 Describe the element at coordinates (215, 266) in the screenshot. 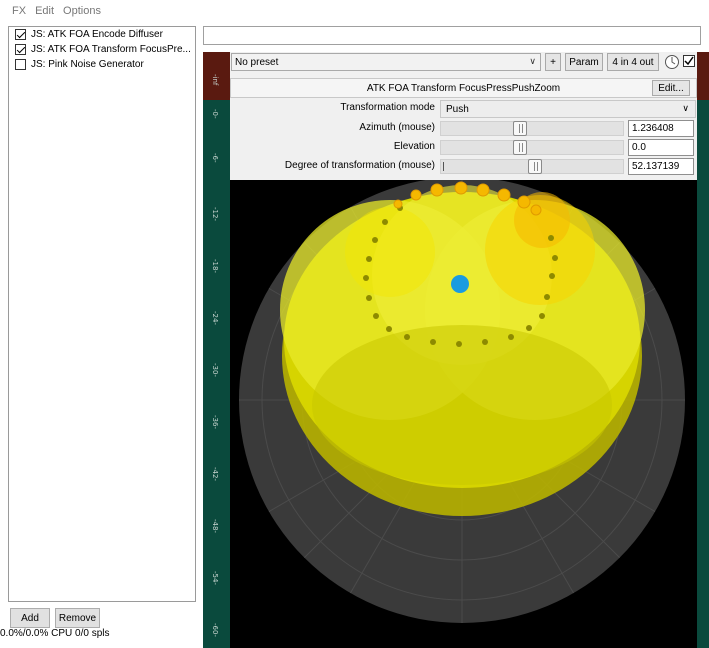

I see `meter-label: -18-` at that location.